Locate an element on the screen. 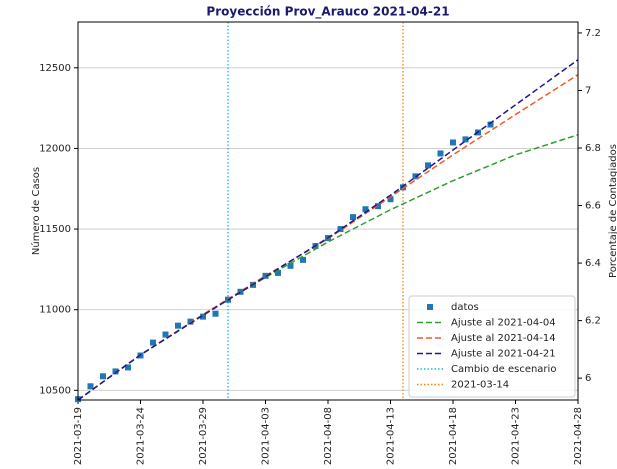 Image resolution: width=617 pixels, height=469 pixels. x-tick-label: 2021-04-28 is located at coordinates (578, 436).